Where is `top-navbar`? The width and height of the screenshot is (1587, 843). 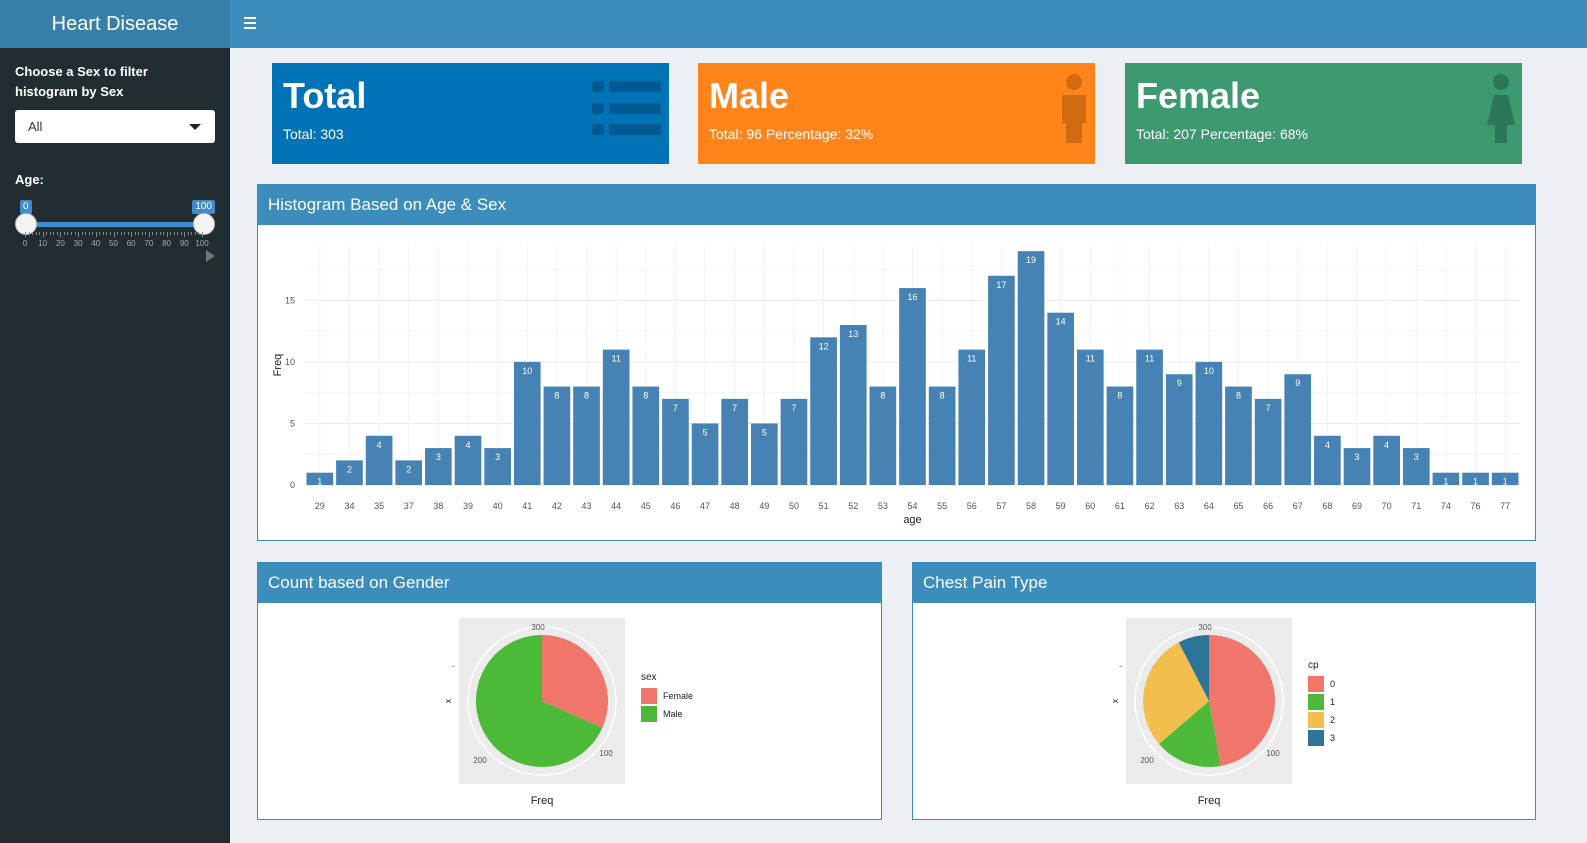
top-navbar is located at coordinates (908, 24).